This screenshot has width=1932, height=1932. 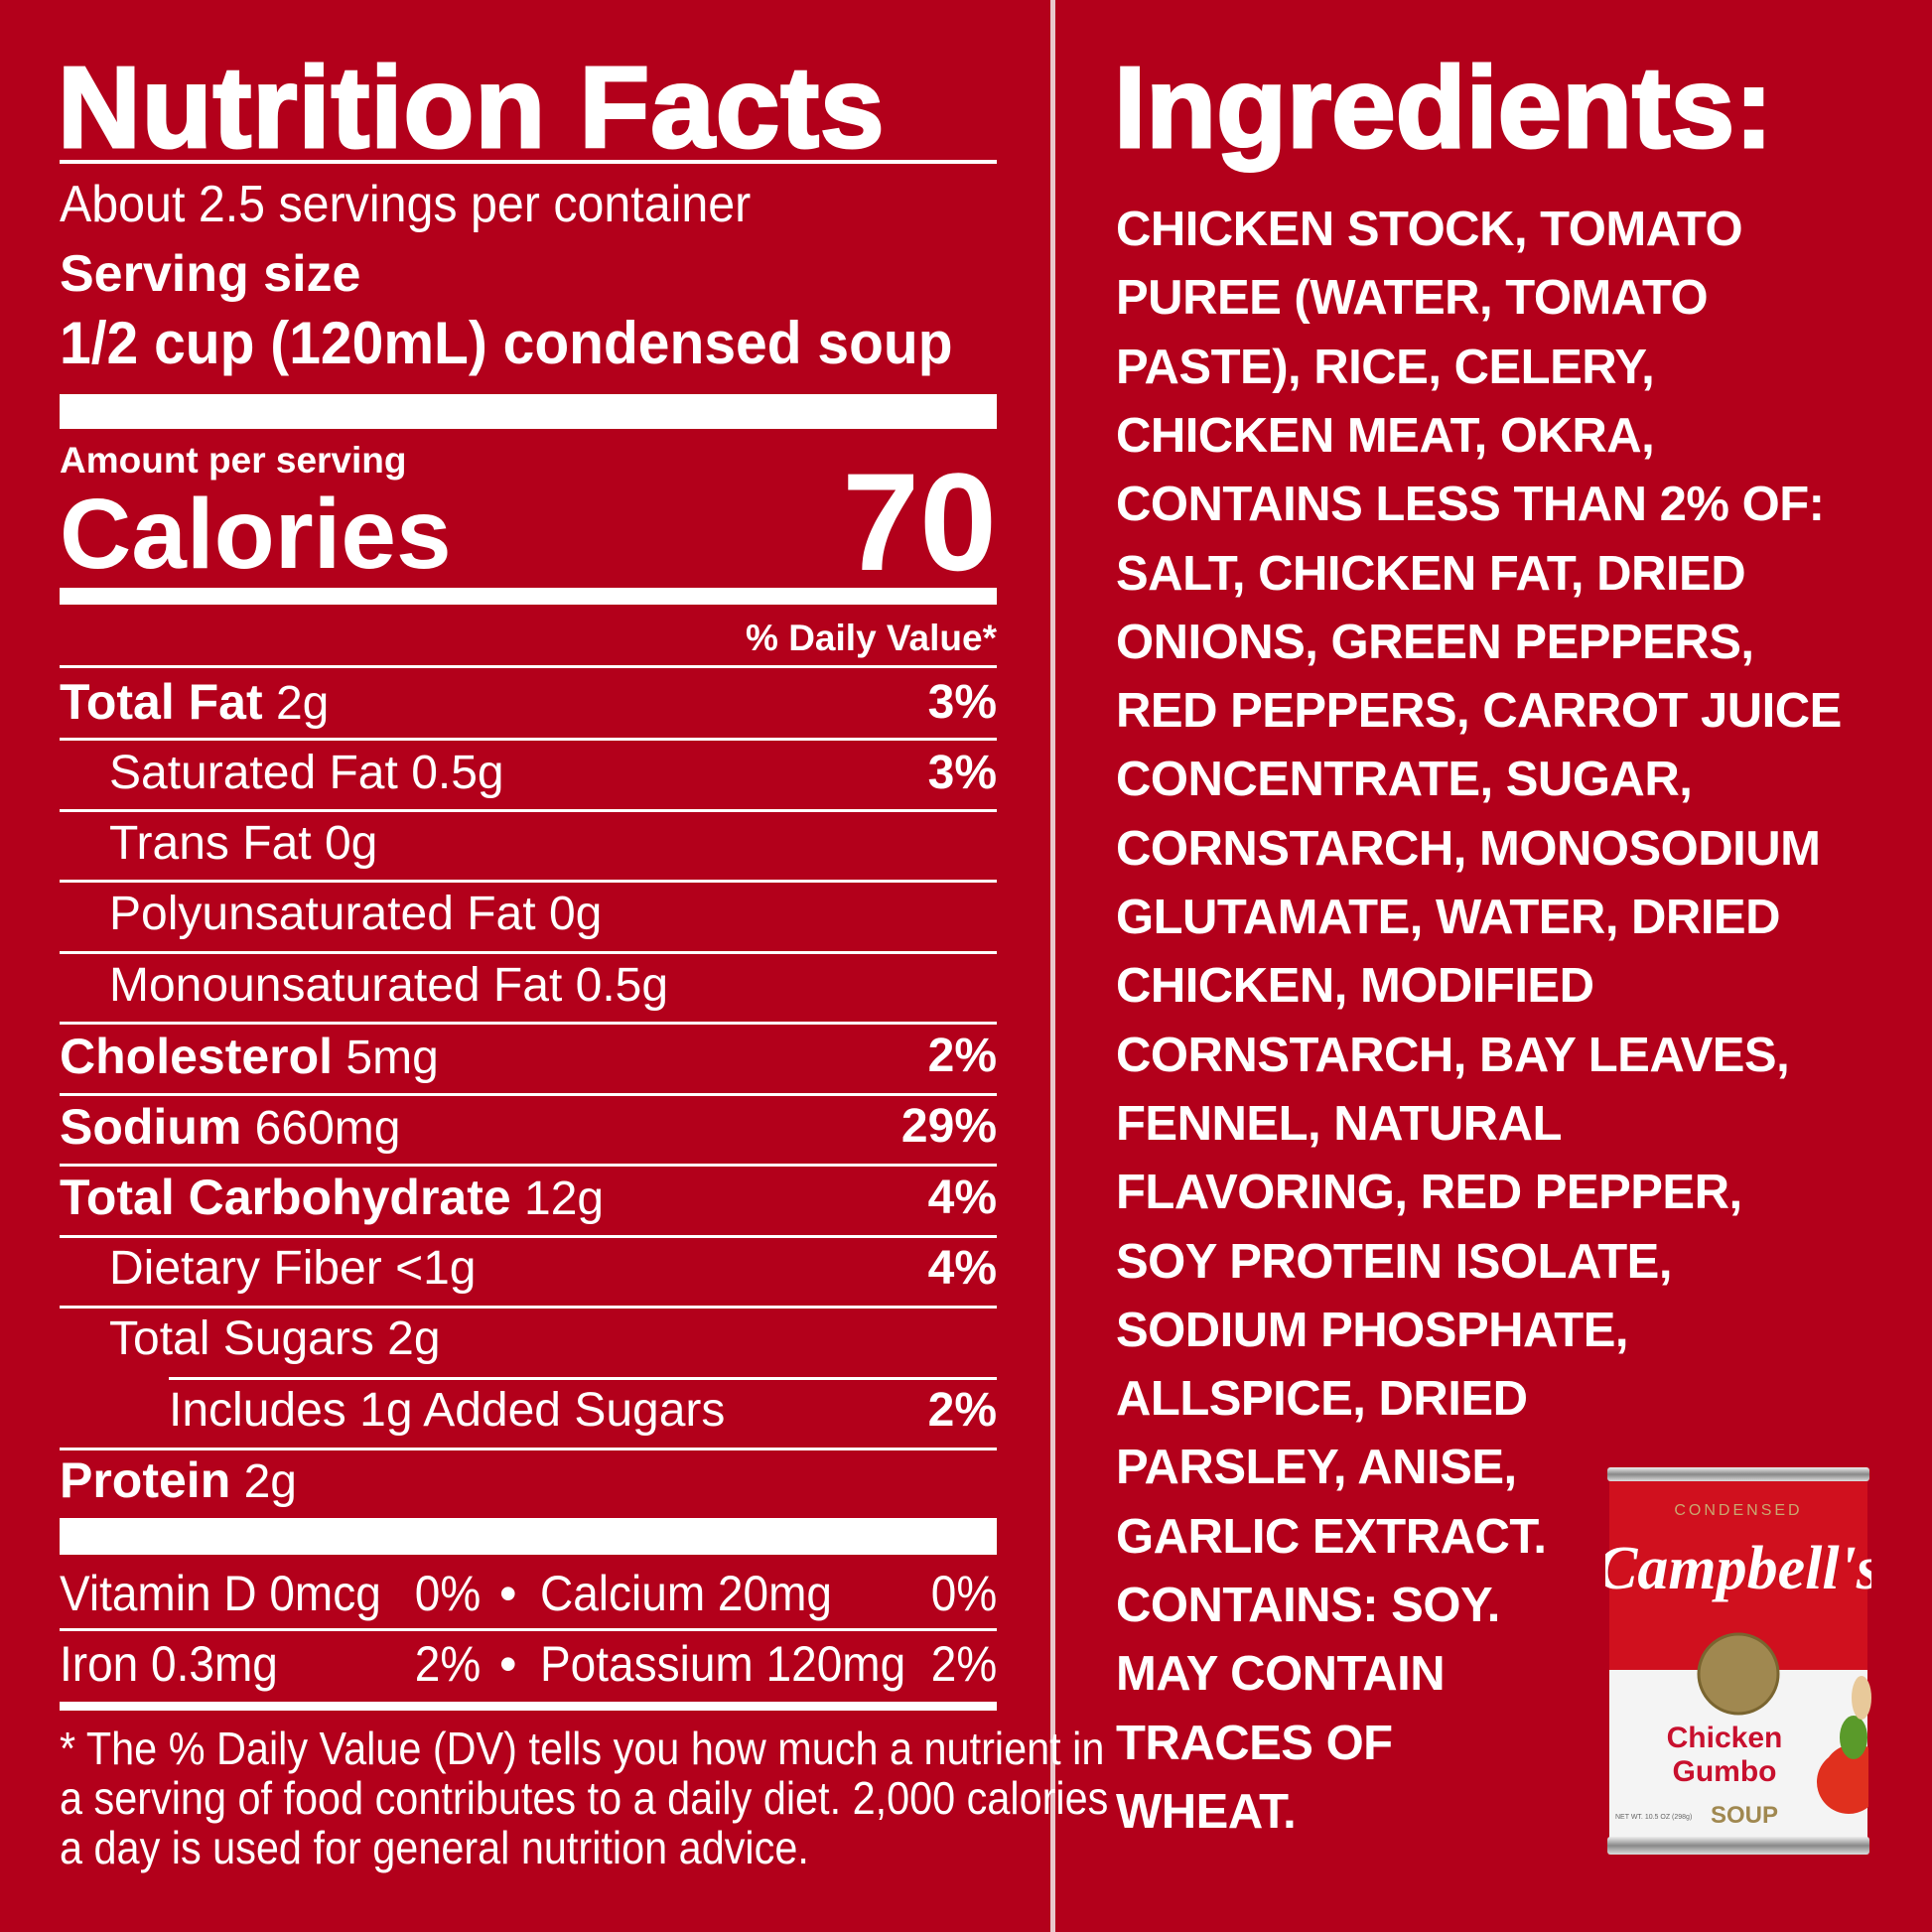 What do you see at coordinates (1725, 1772) in the screenshot?
I see `can-variety: Gumbo` at bounding box center [1725, 1772].